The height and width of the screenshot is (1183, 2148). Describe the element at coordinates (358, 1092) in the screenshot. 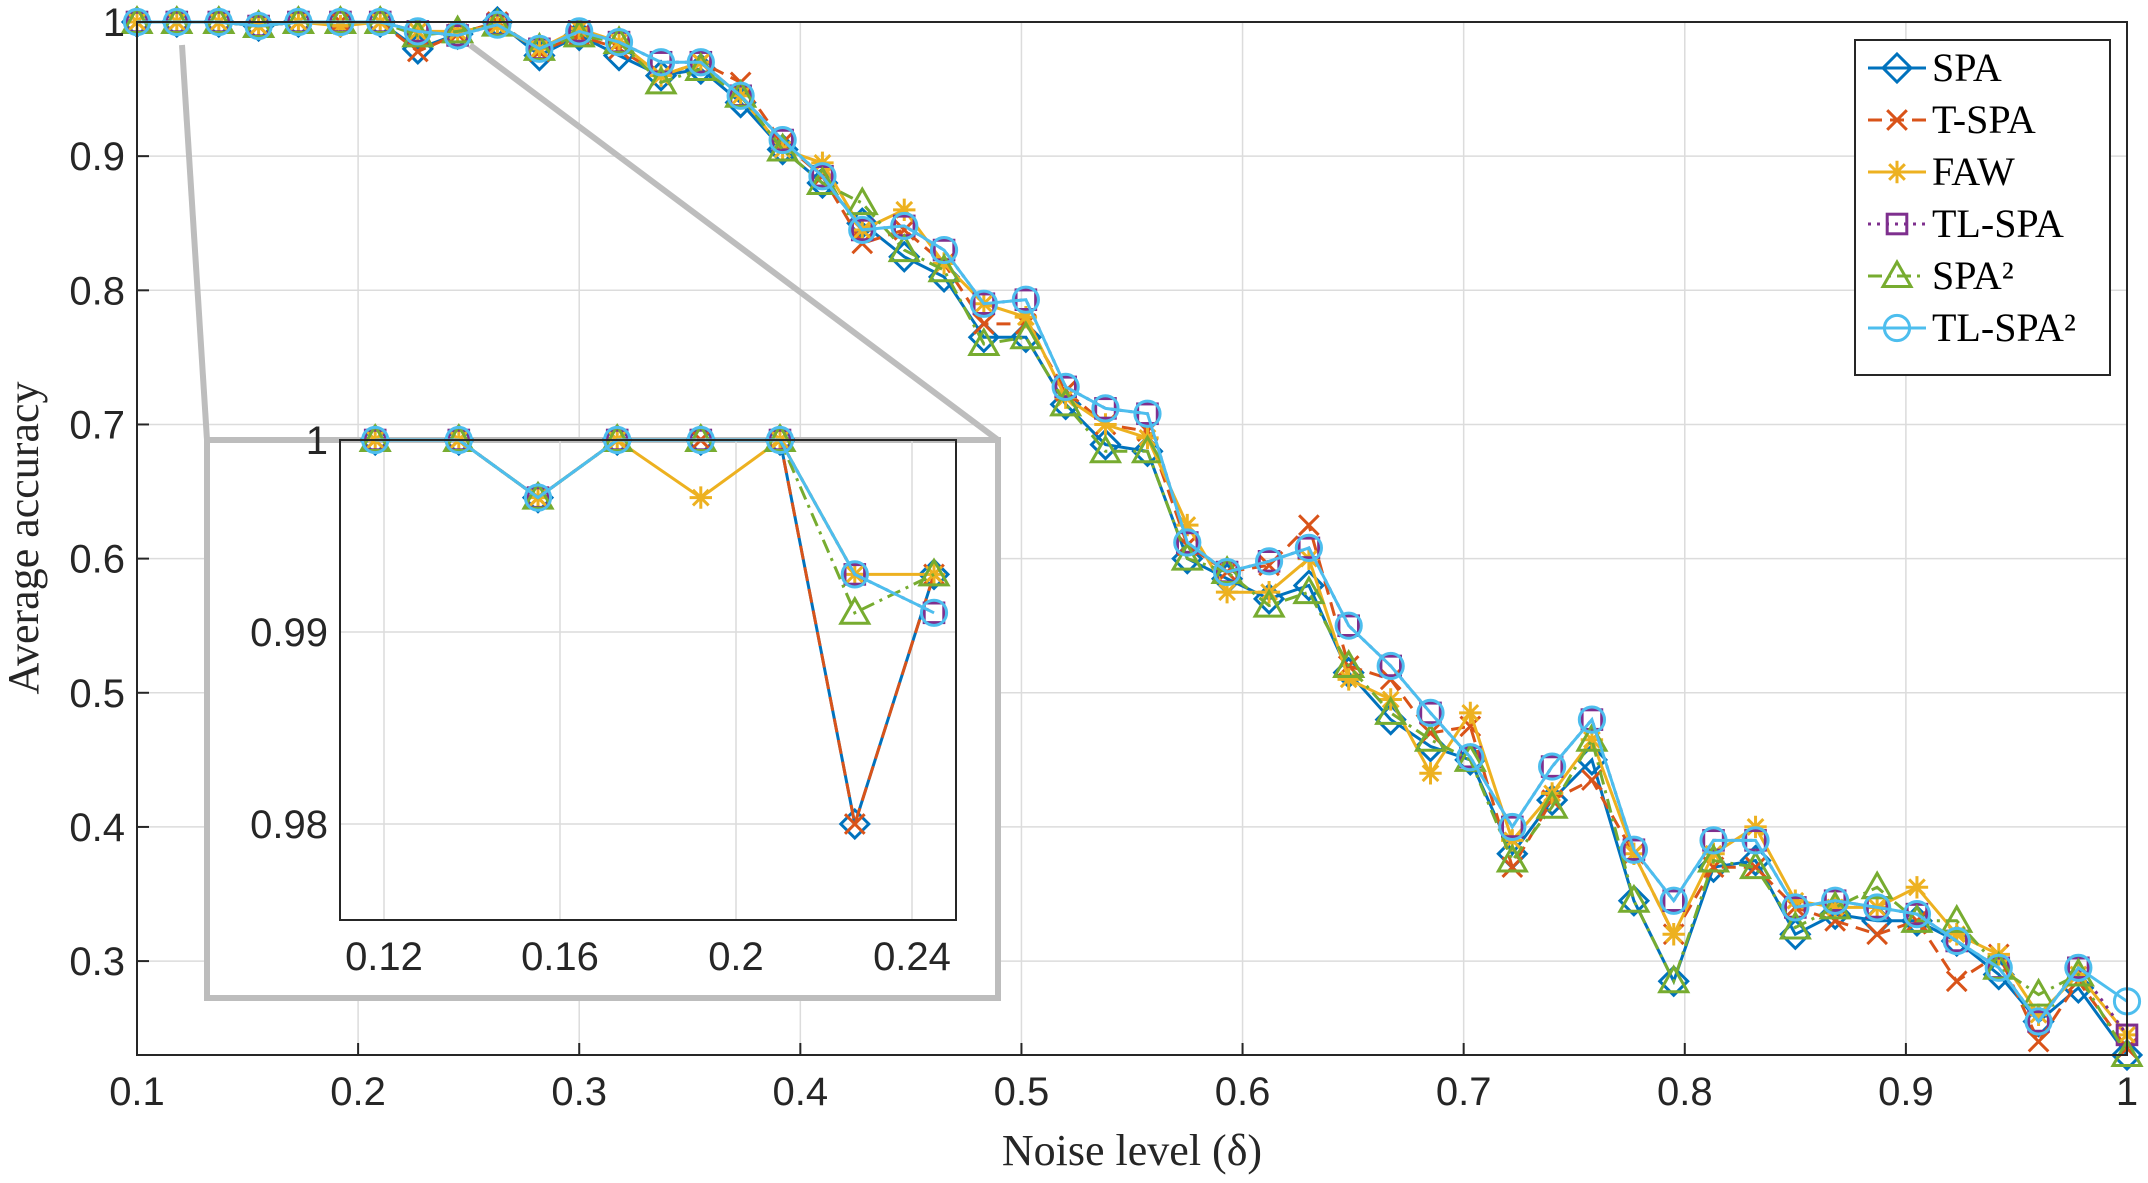

I see `x-tick-label: 0.2` at that location.